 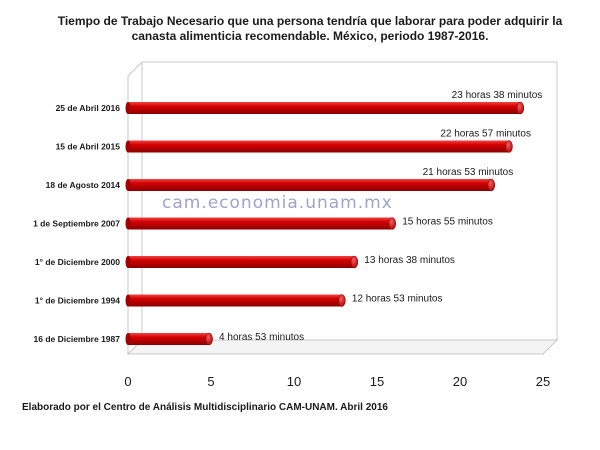 What do you see at coordinates (543, 381) in the screenshot?
I see `x-tick-label: 25` at bounding box center [543, 381].